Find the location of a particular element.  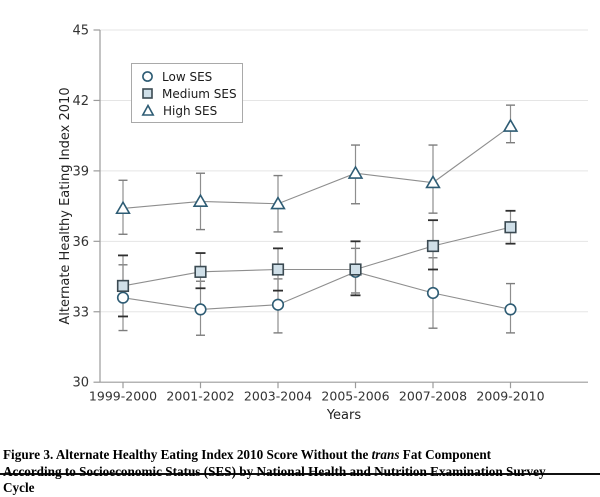

caption-trans-italic: trans is located at coordinates (385, 454).